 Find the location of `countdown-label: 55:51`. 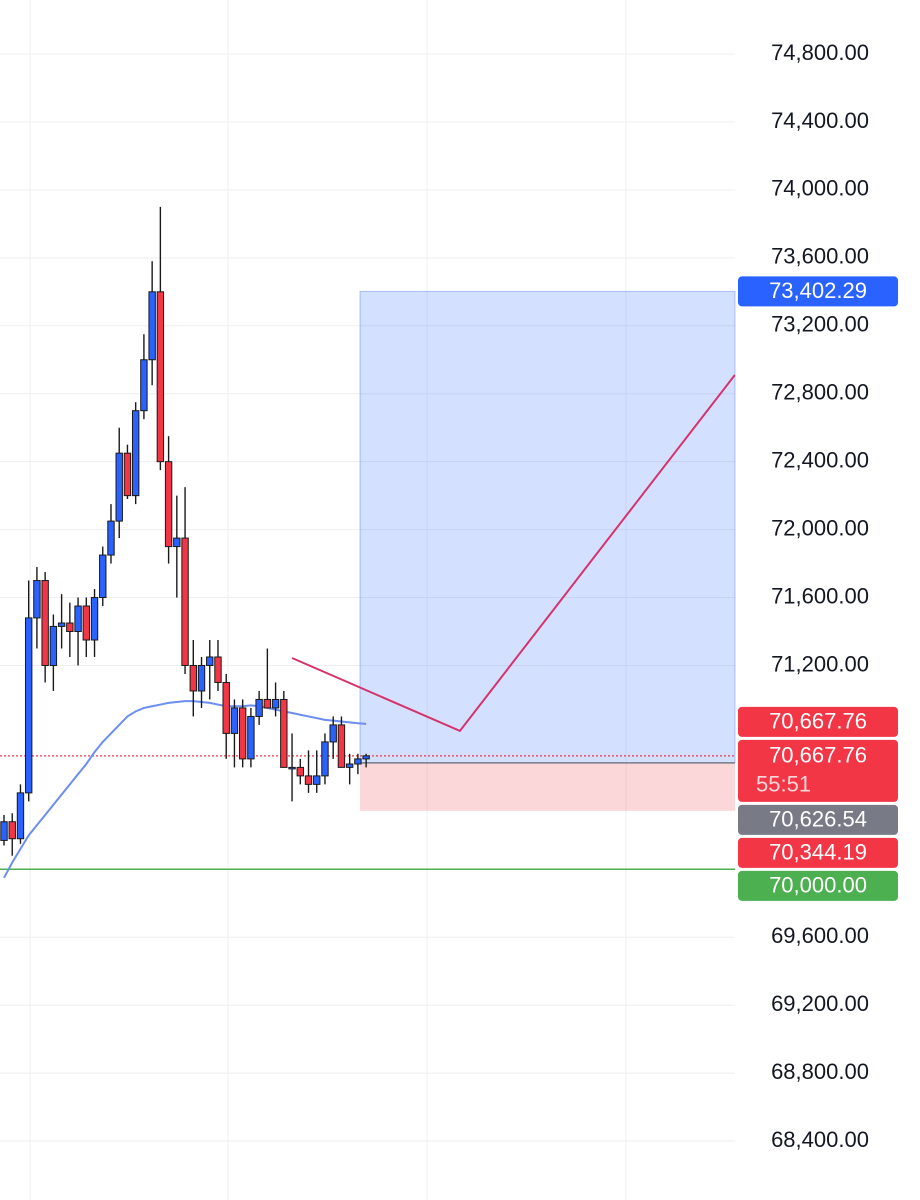

countdown-label: 55:51 is located at coordinates (783, 784).